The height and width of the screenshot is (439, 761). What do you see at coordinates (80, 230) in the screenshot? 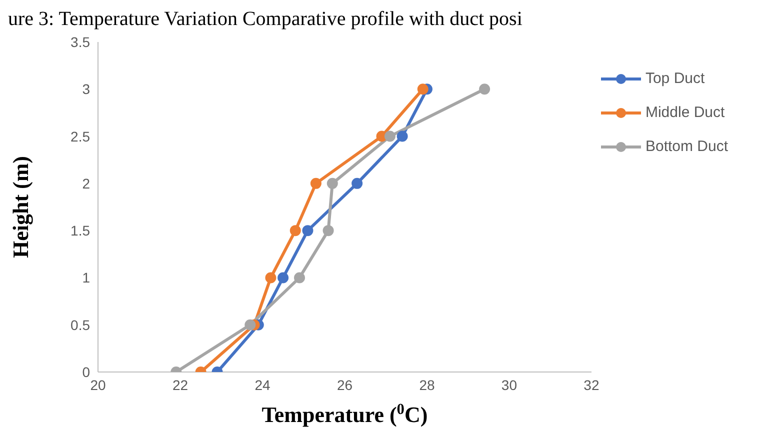
I see `y-tick-label: 1.5` at bounding box center [80, 230].